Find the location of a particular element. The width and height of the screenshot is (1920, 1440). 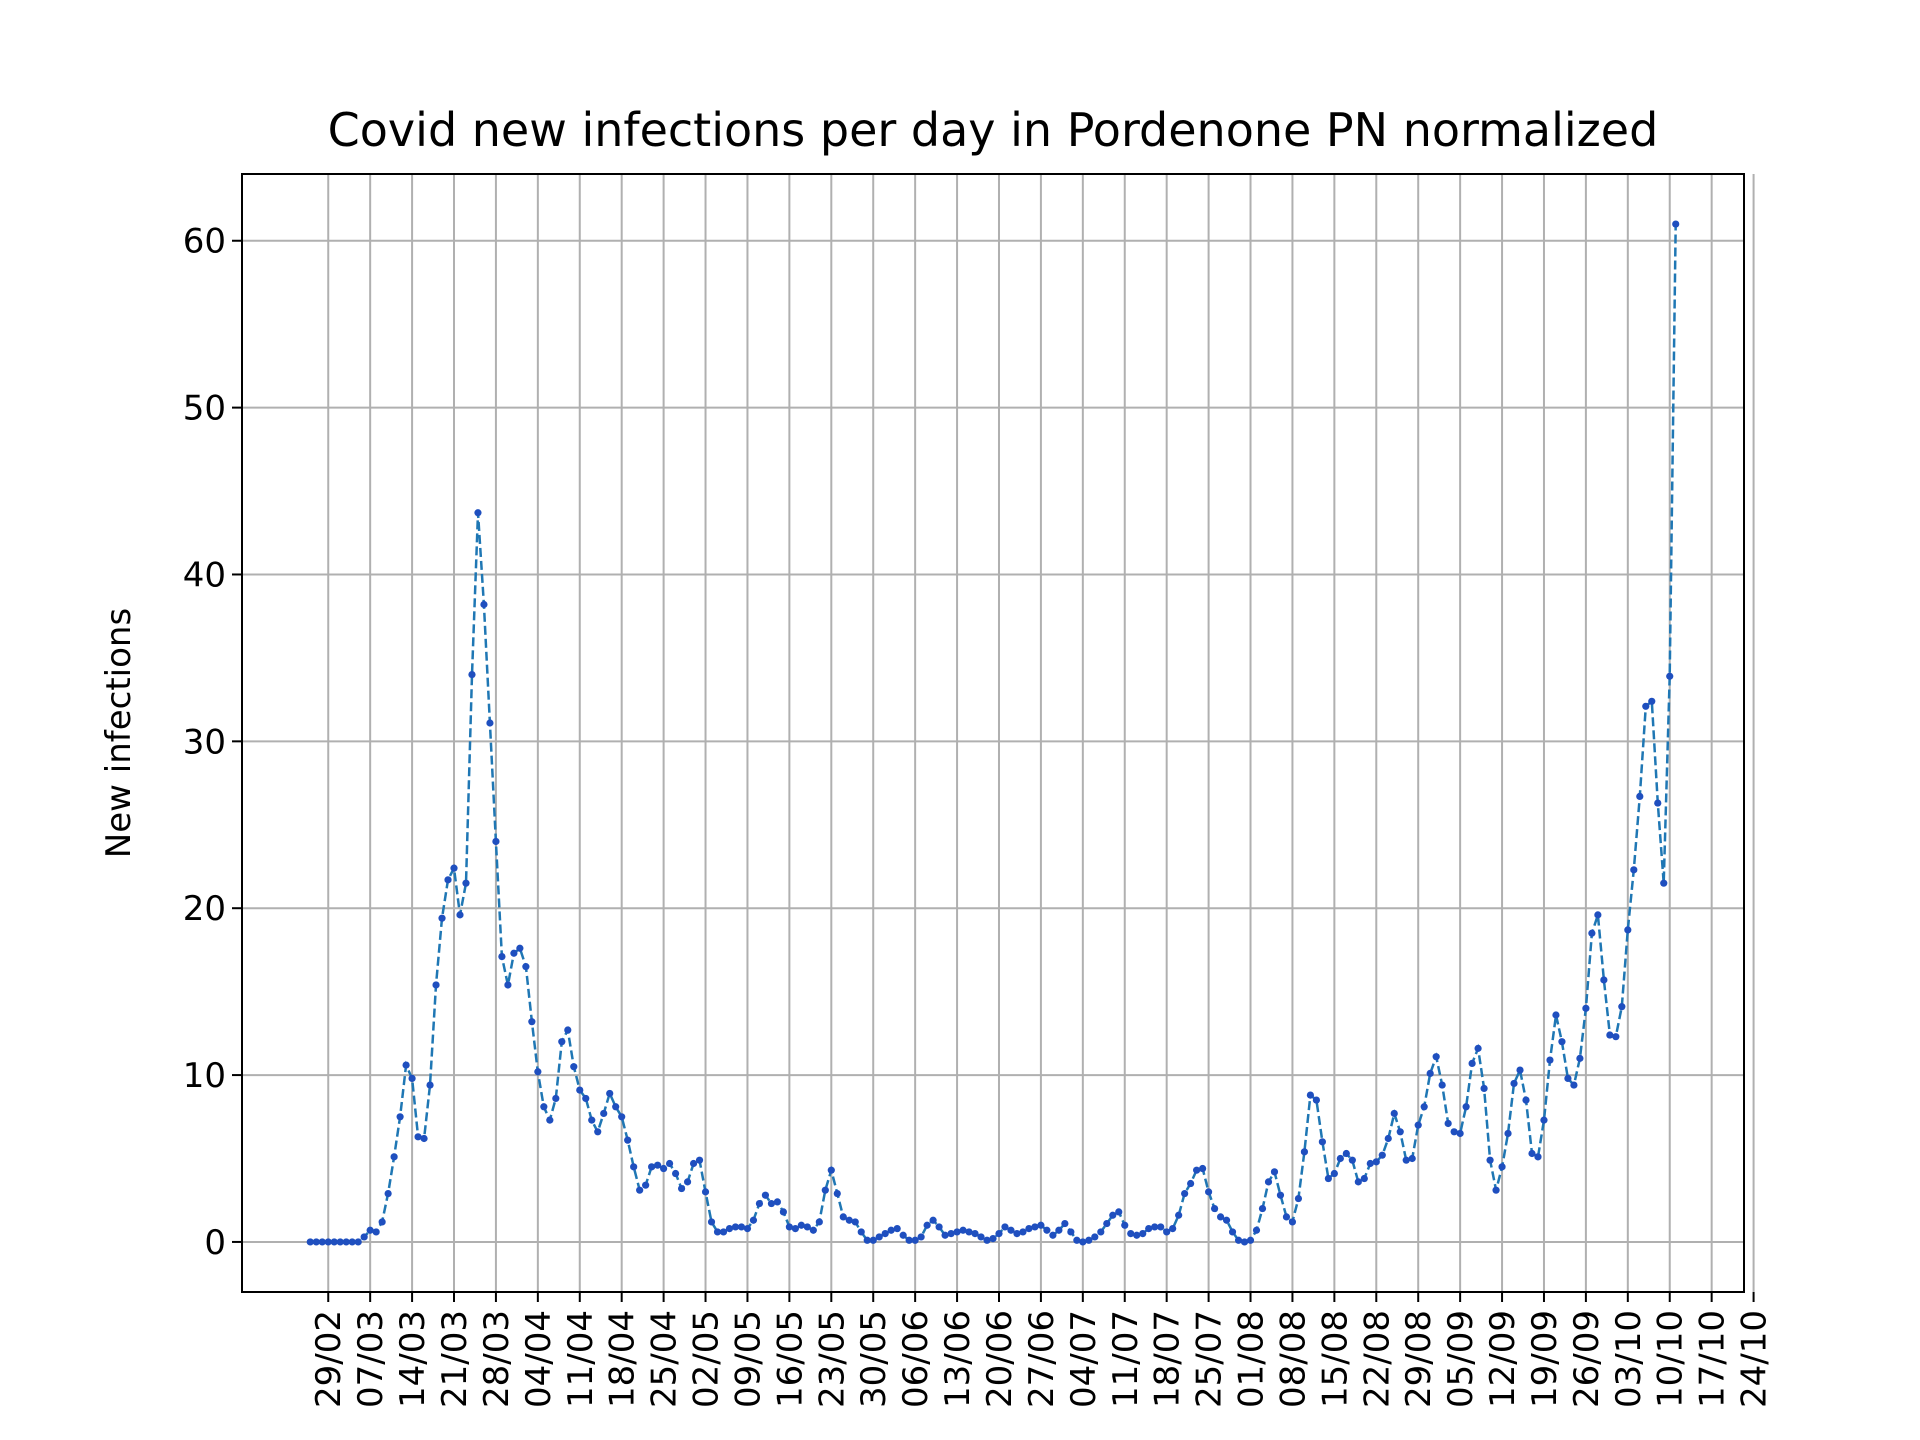

x-tick-label: 05/09 is located at coordinates (1461, 1359).